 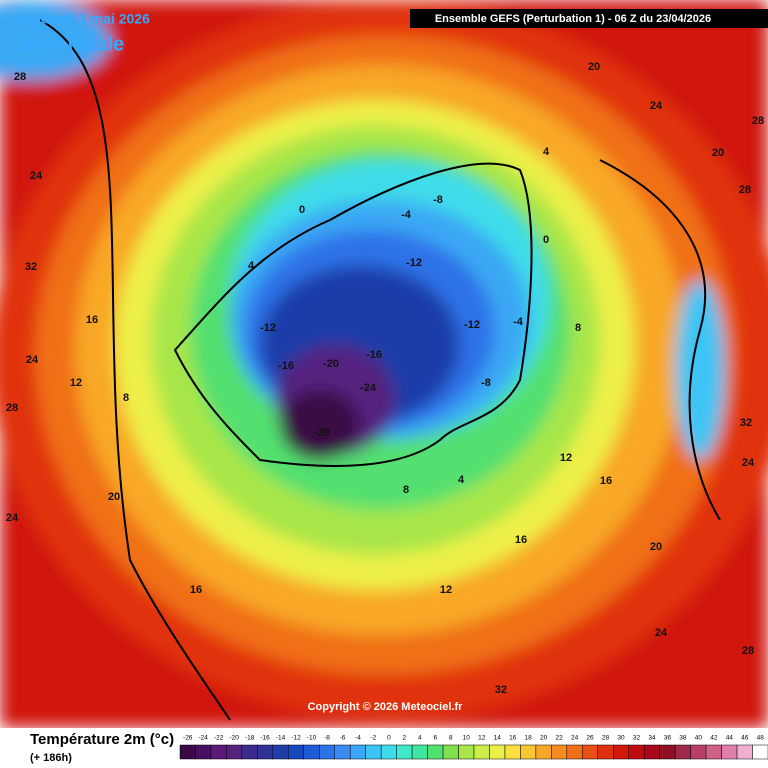 I want to click on contour-label: 0, so click(x=302, y=210).